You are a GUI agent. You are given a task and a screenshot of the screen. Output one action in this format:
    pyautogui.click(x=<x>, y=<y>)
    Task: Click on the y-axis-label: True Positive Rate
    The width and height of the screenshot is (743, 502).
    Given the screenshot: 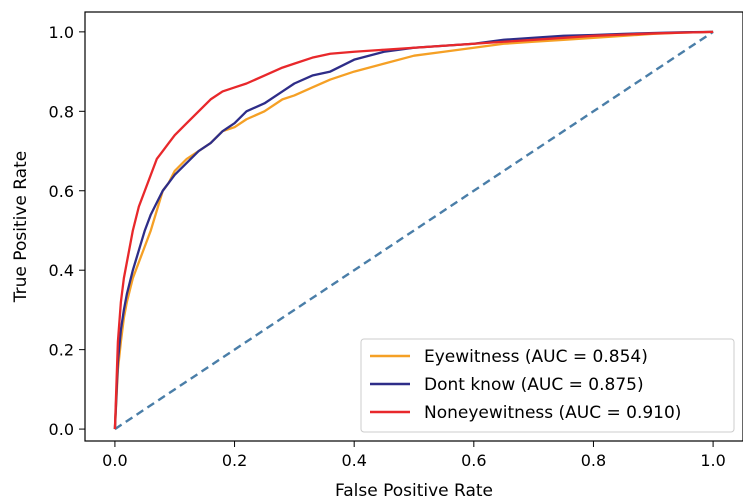 What is the action you would take?
    pyautogui.click(x=21, y=227)
    